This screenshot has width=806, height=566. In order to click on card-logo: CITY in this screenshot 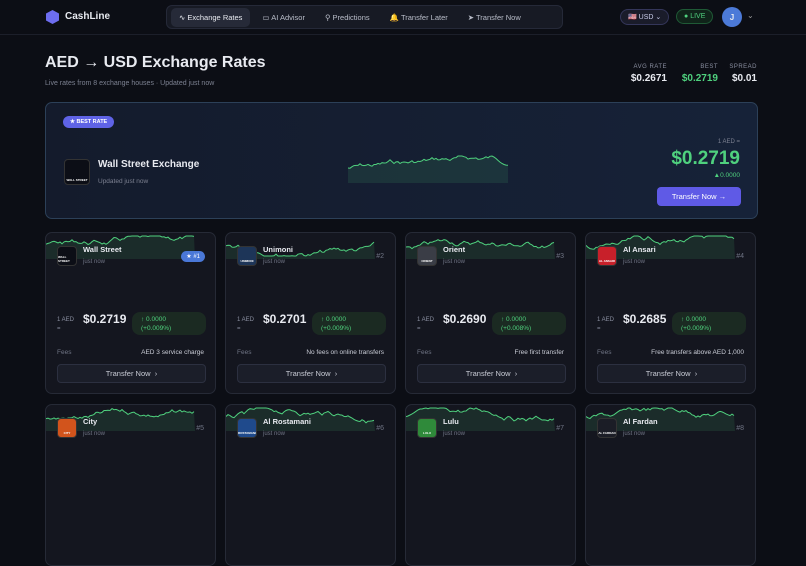, I will do `click(67, 428)`.